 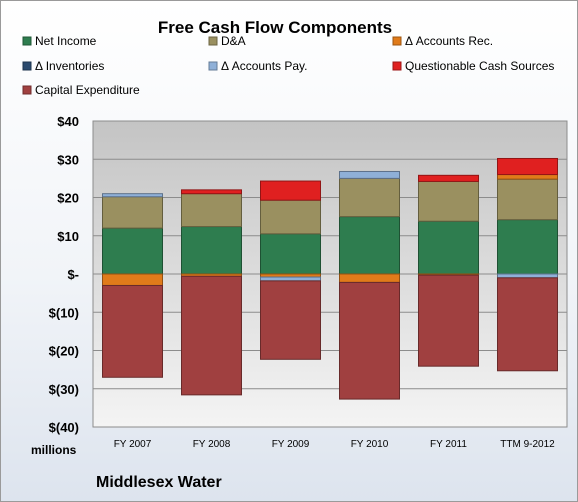 I want to click on y-tick-label: $30, so click(x=68, y=159).